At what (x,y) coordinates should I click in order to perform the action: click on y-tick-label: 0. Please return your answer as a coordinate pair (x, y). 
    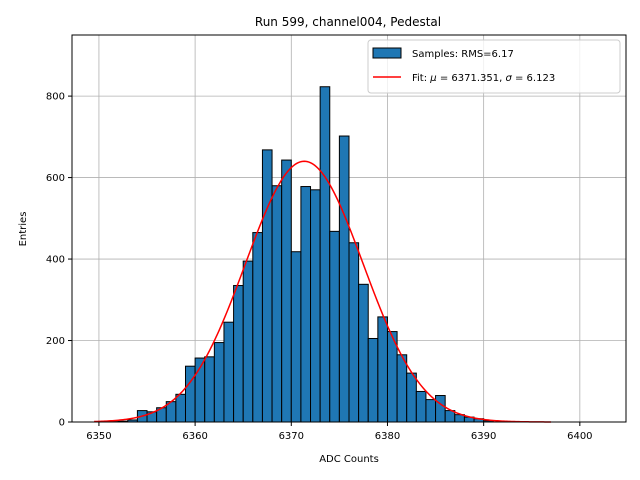
    Looking at the image, I should click on (62, 423).